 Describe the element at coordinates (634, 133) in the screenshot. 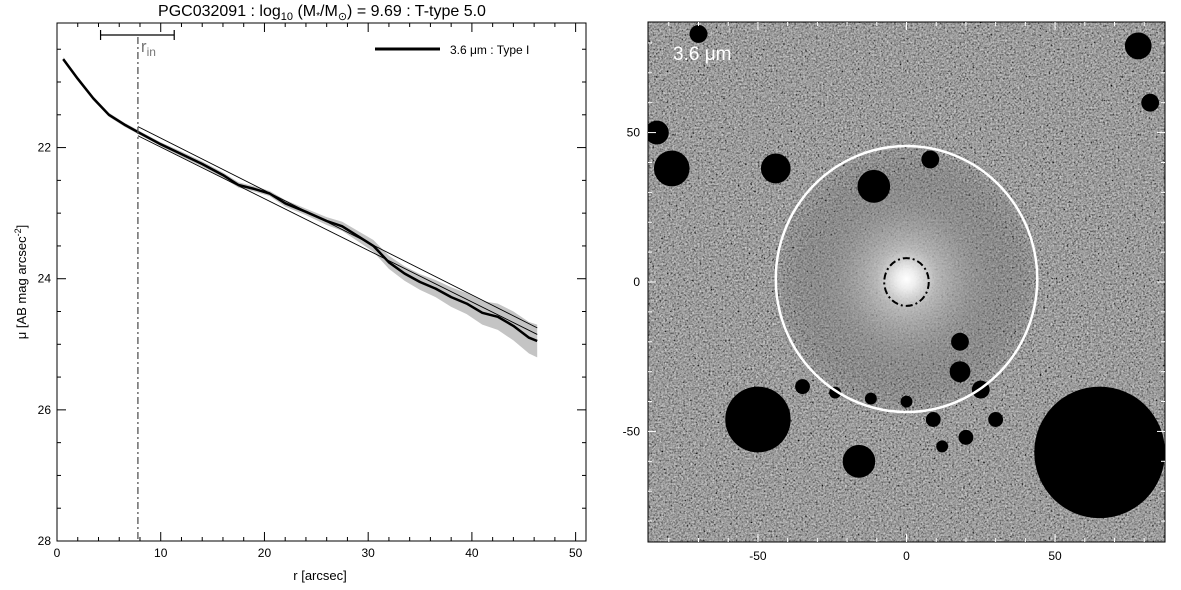

I see `image-y-tick-label: 50` at that location.